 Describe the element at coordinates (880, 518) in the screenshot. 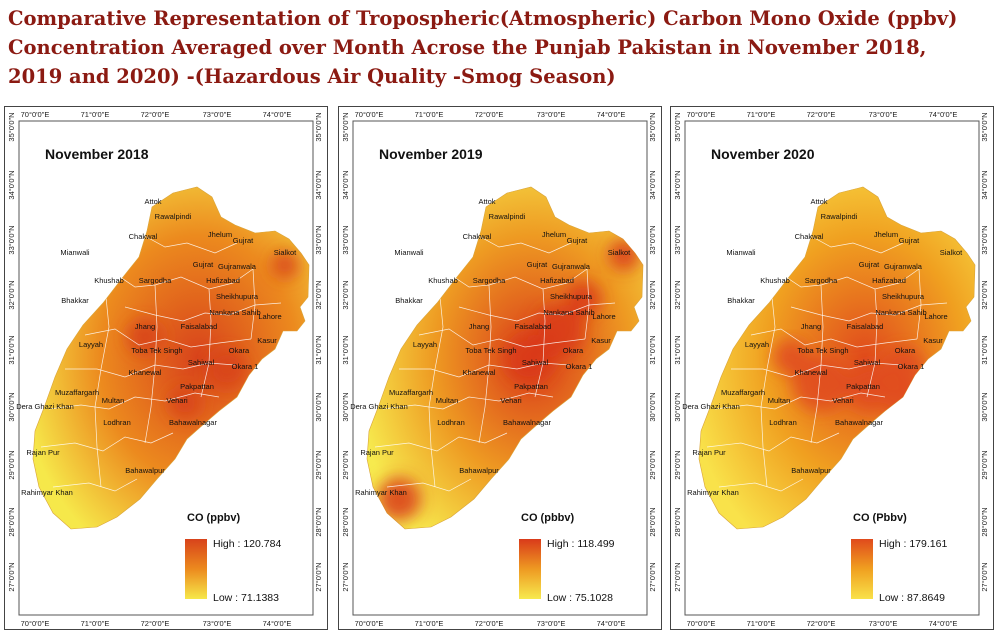

I see `legend-title: CO (Pbbv)` at that location.